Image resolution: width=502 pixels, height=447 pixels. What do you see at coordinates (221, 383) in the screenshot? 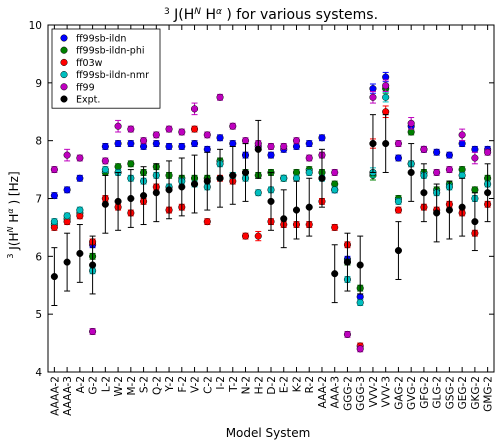
I see `x-tick-label: I-2` at bounding box center [221, 383].